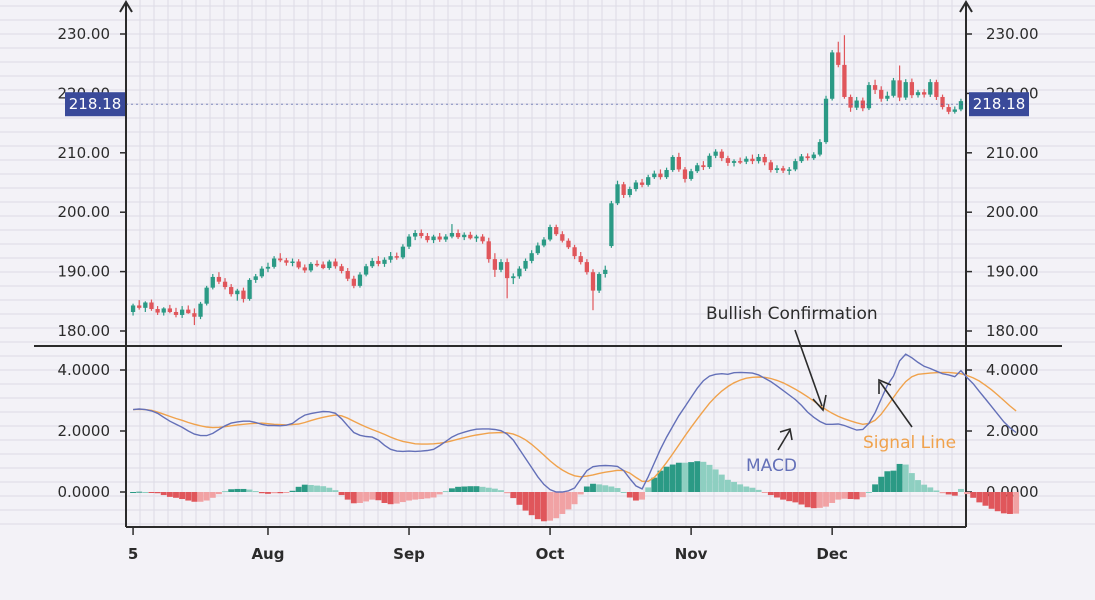 The width and height of the screenshot is (1095, 600). I want to click on price-tick-label-left: 180.00, so click(84, 331).